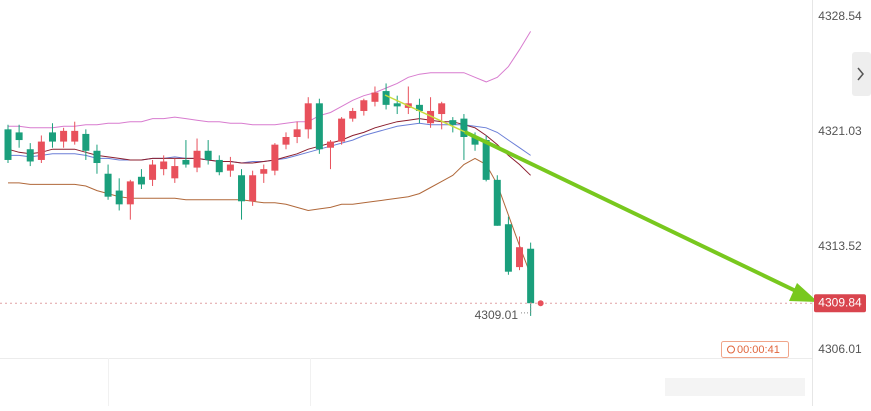 Image resolution: width=871 pixels, height=411 pixels. What do you see at coordinates (425, 113) in the screenshot?
I see `trend-line` at bounding box center [425, 113].